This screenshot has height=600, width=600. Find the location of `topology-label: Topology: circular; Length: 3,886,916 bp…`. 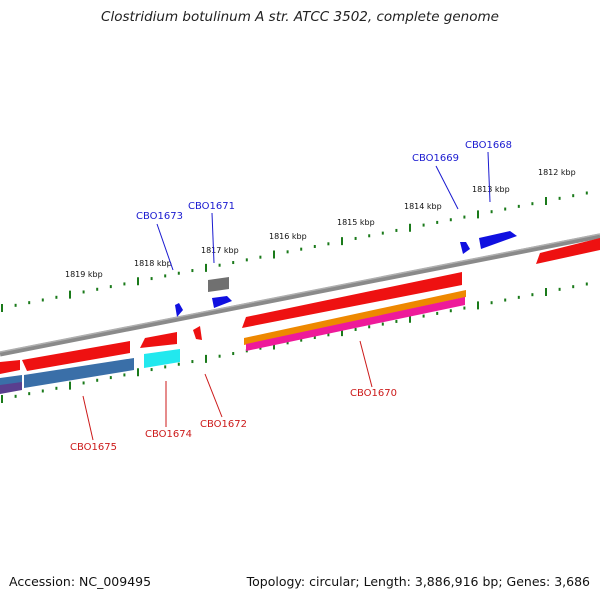

topology-label: Topology: circular; Length: 3,886,916 bp… is located at coordinates (418, 581).